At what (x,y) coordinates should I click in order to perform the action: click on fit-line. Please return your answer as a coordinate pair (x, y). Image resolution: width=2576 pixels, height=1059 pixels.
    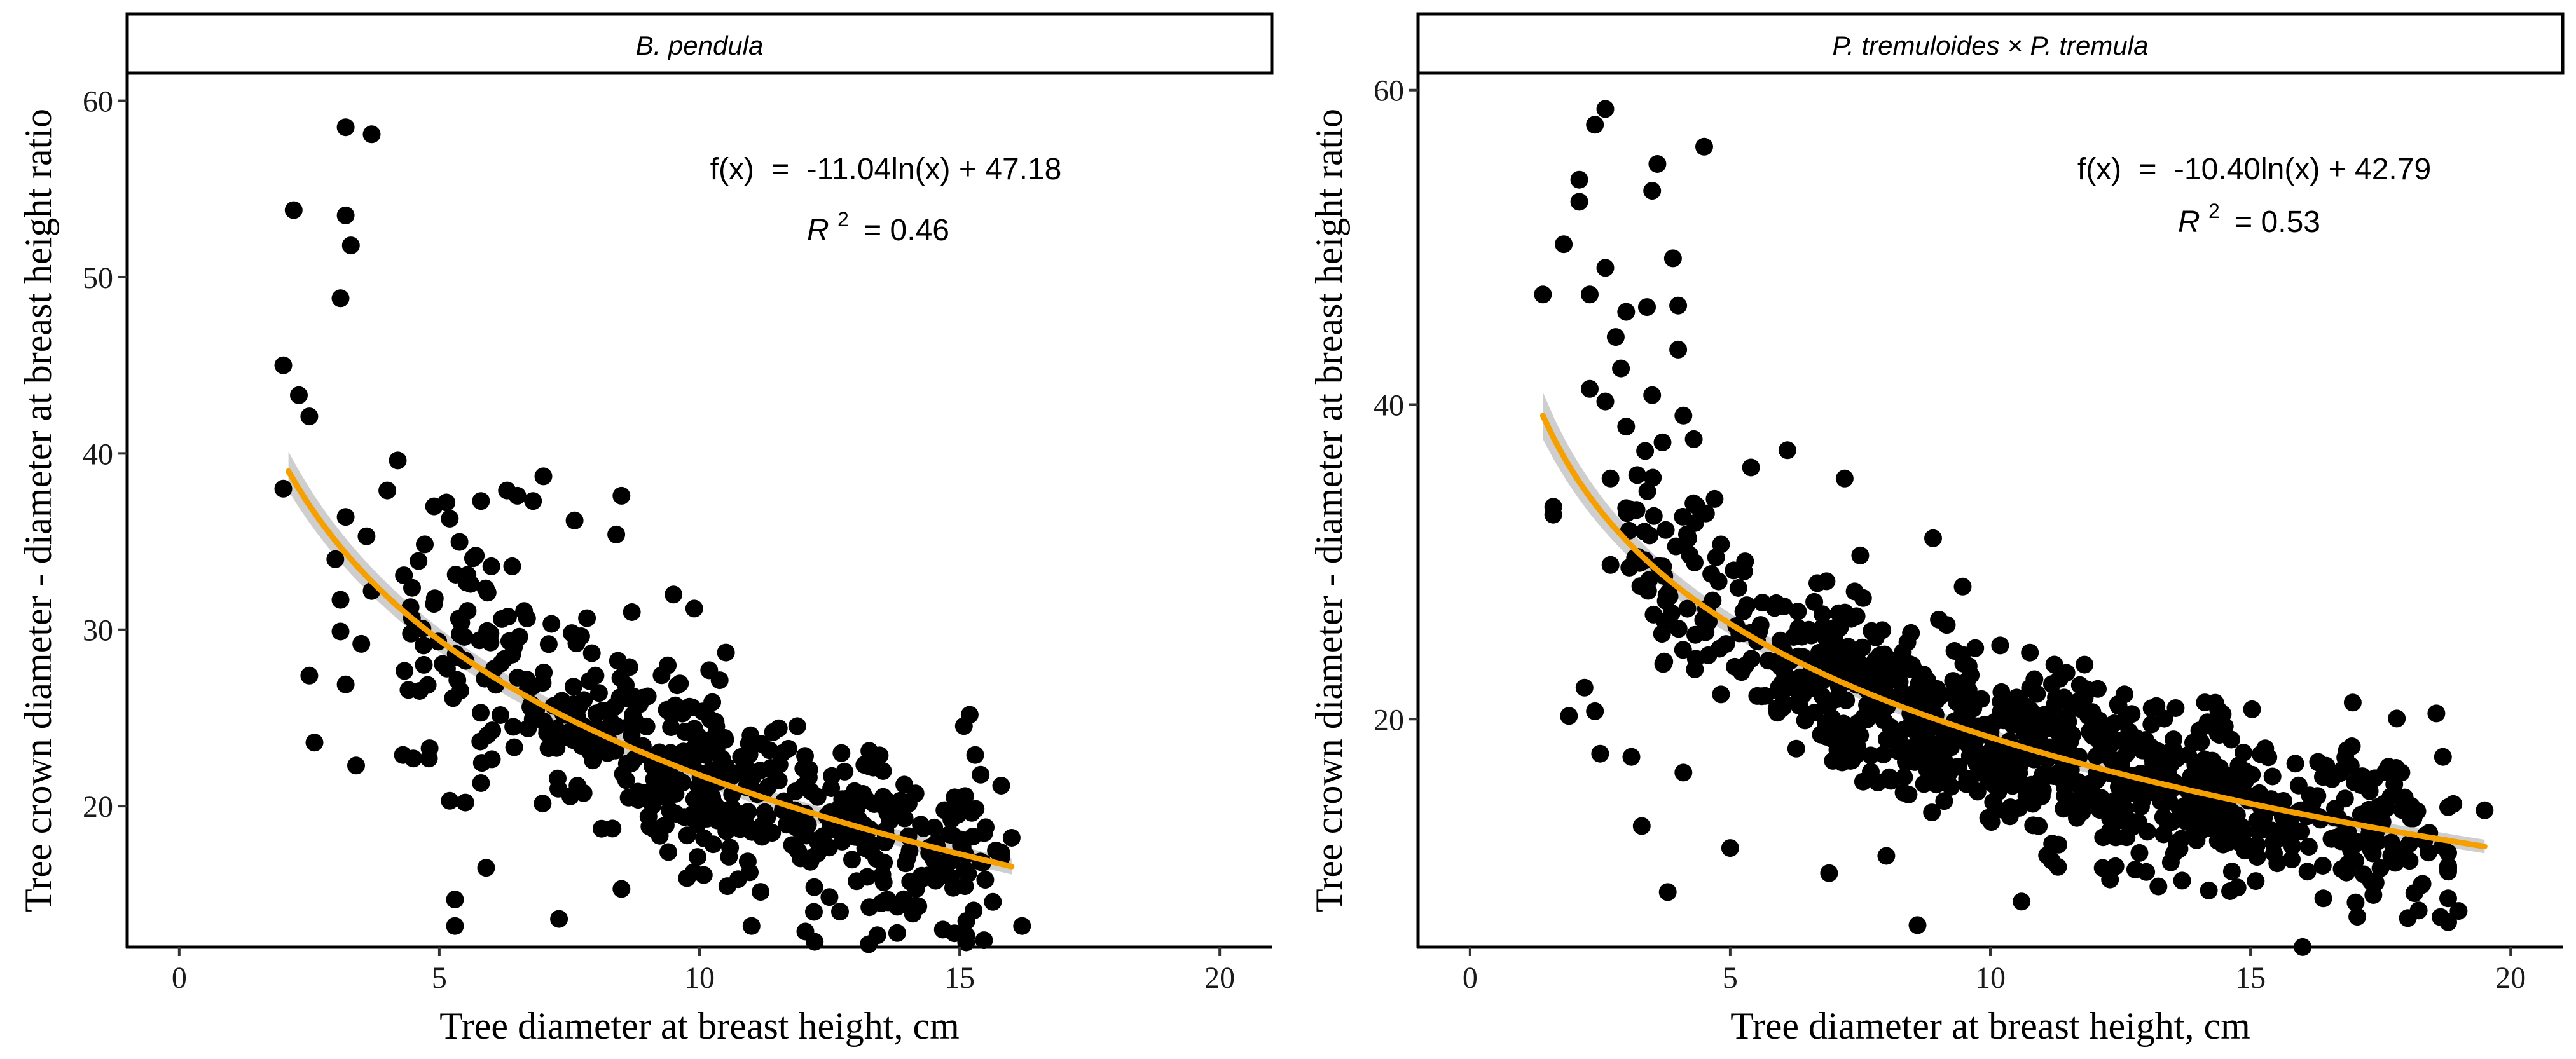
    Looking at the image, I should click on (650, 669).